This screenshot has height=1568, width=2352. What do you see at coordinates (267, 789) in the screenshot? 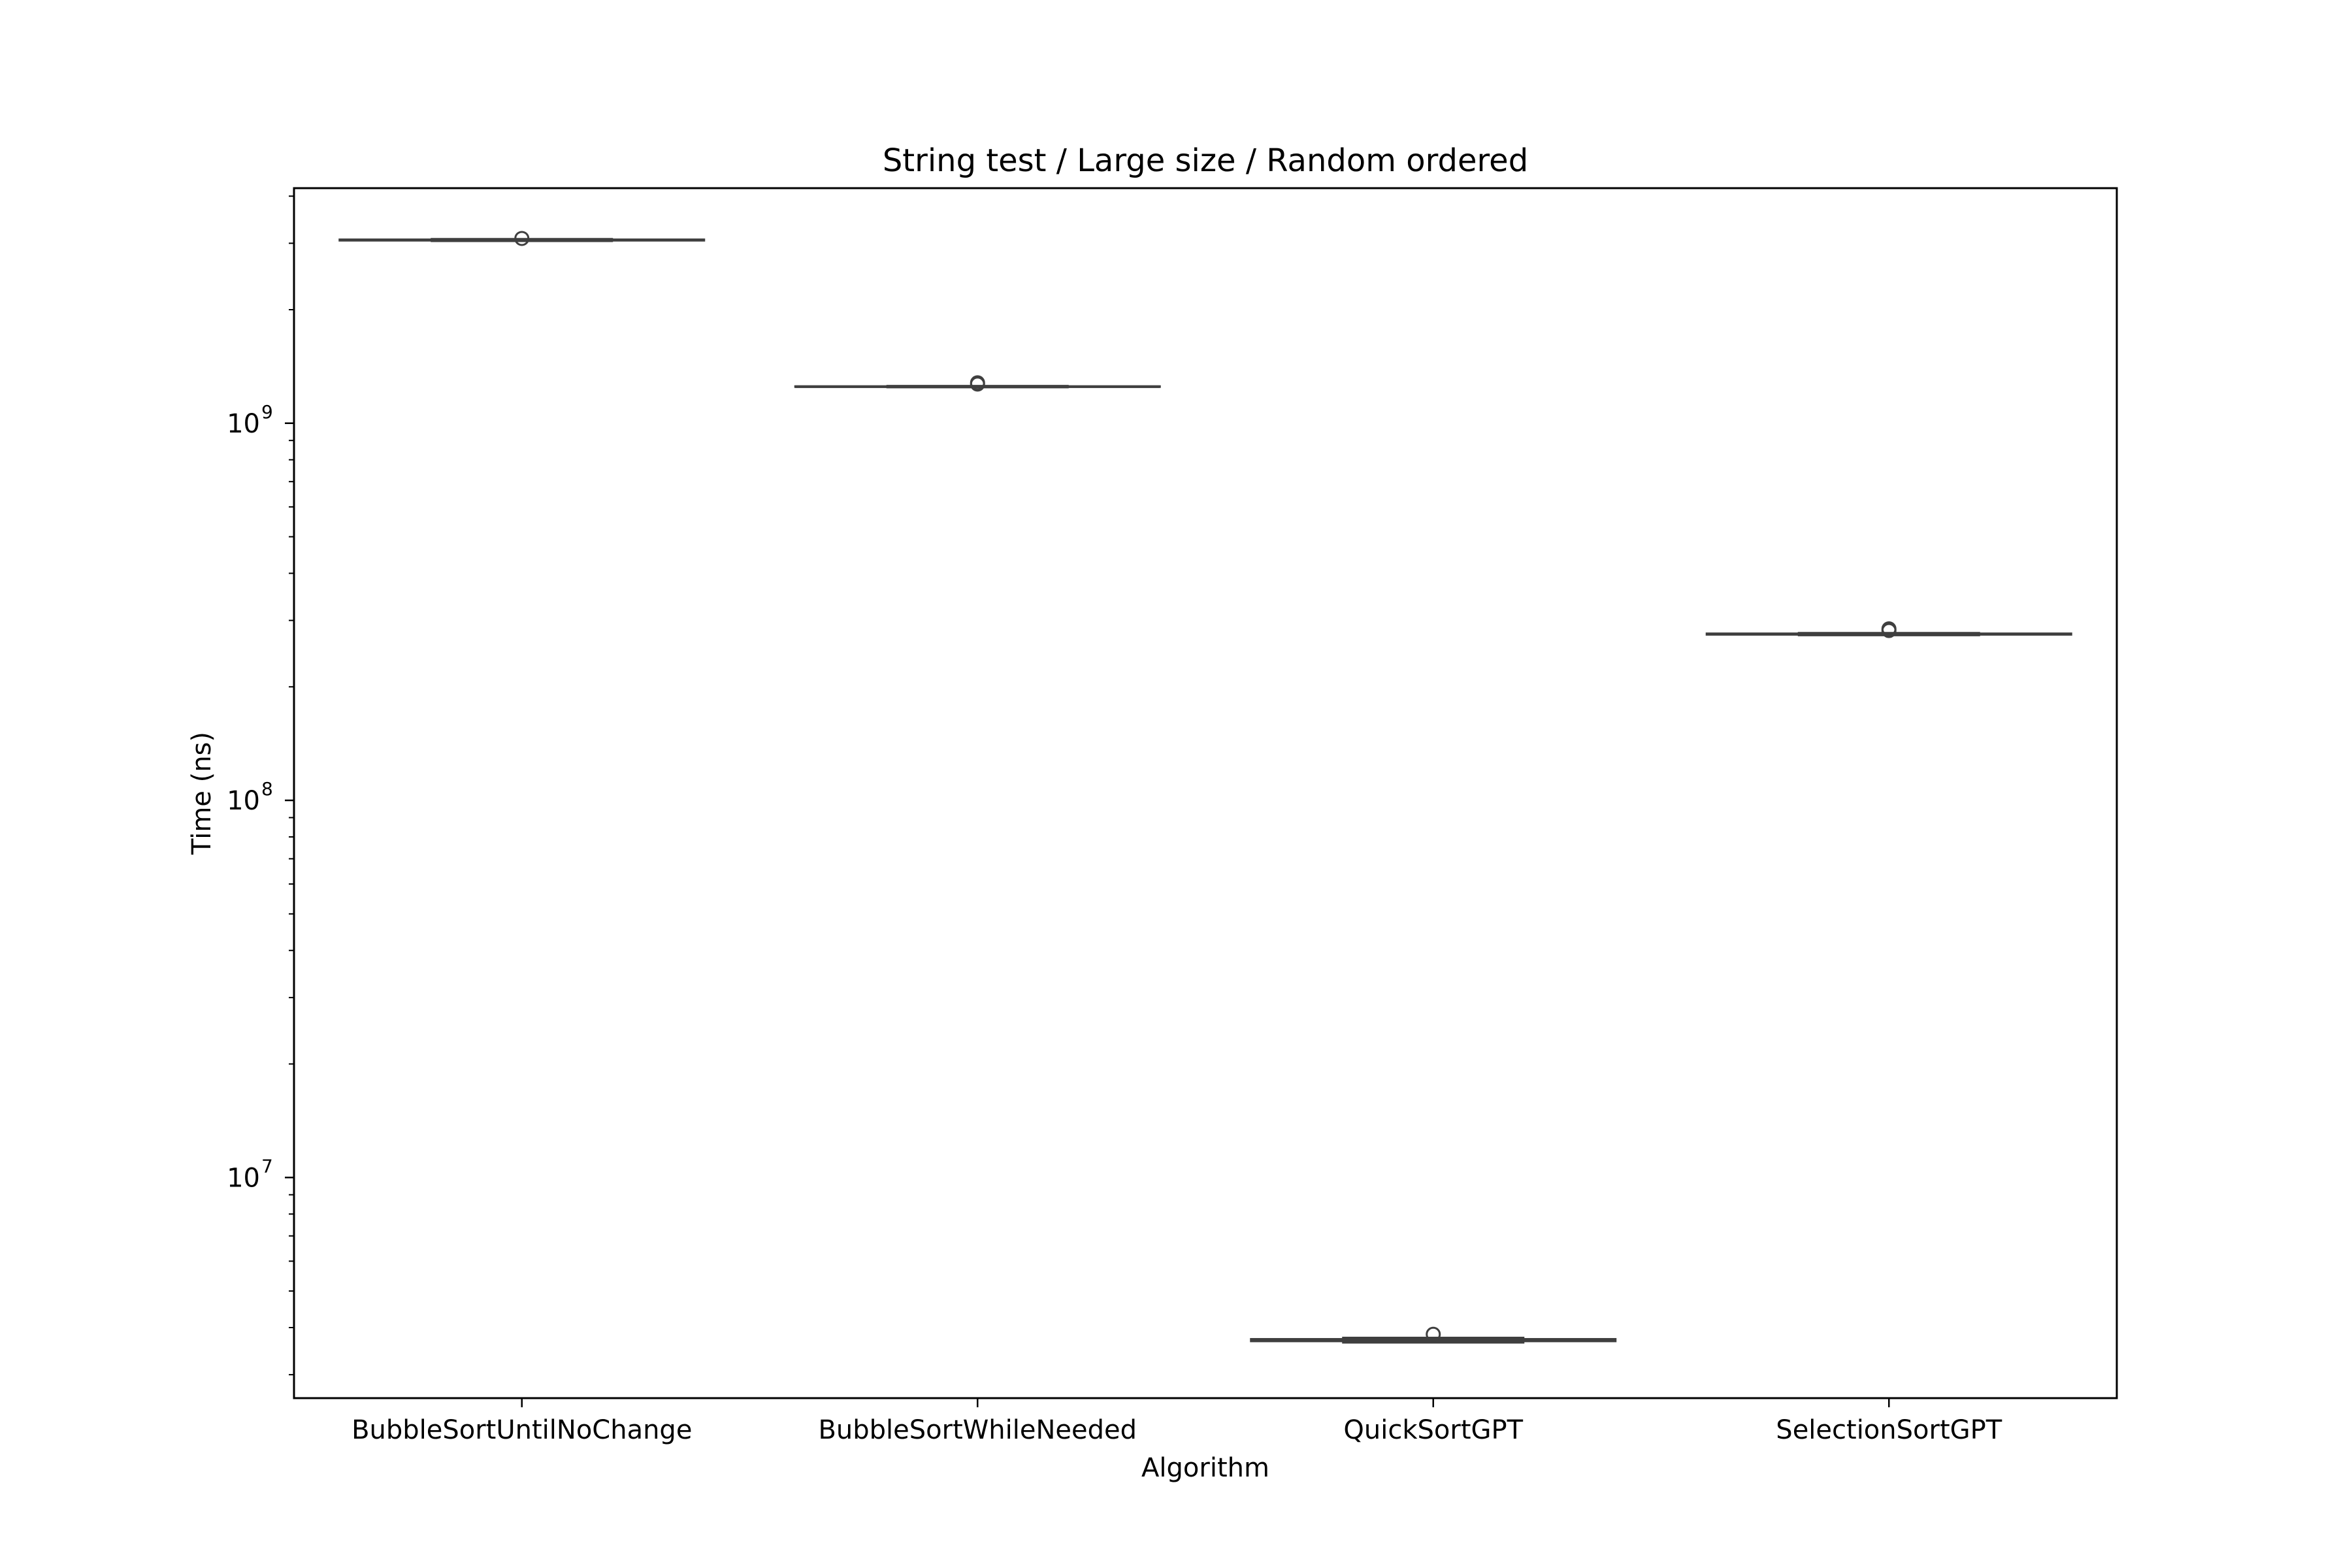
I see `y-tick-exponent: 8` at bounding box center [267, 789].